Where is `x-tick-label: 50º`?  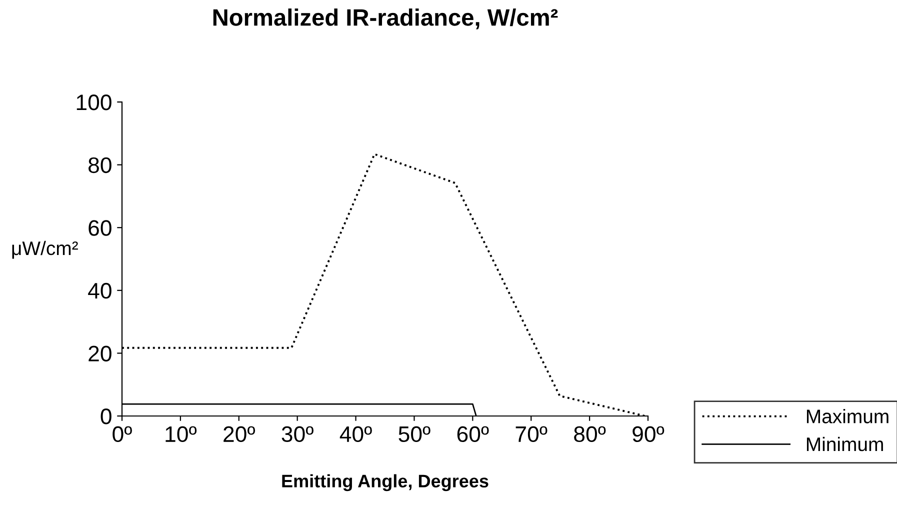
x-tick-label: 50º is located at coordinates (414, 434).